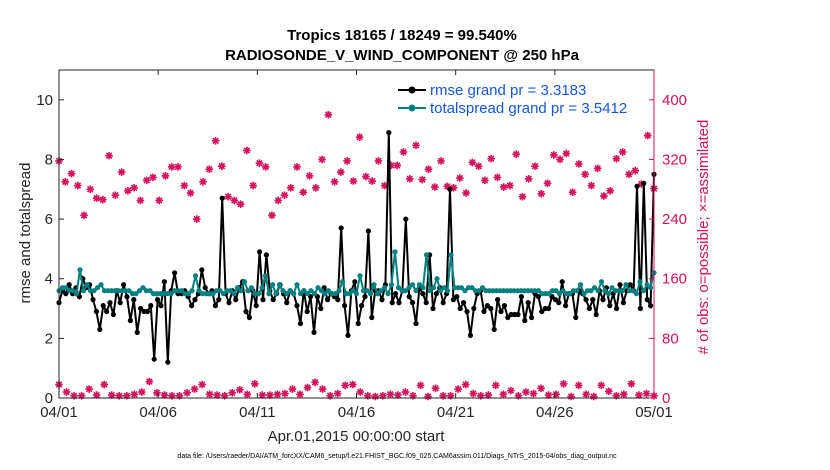 This screenshot has width=830, height=470. I want to click on y-tick-label-right: 80, so click(670, 338).